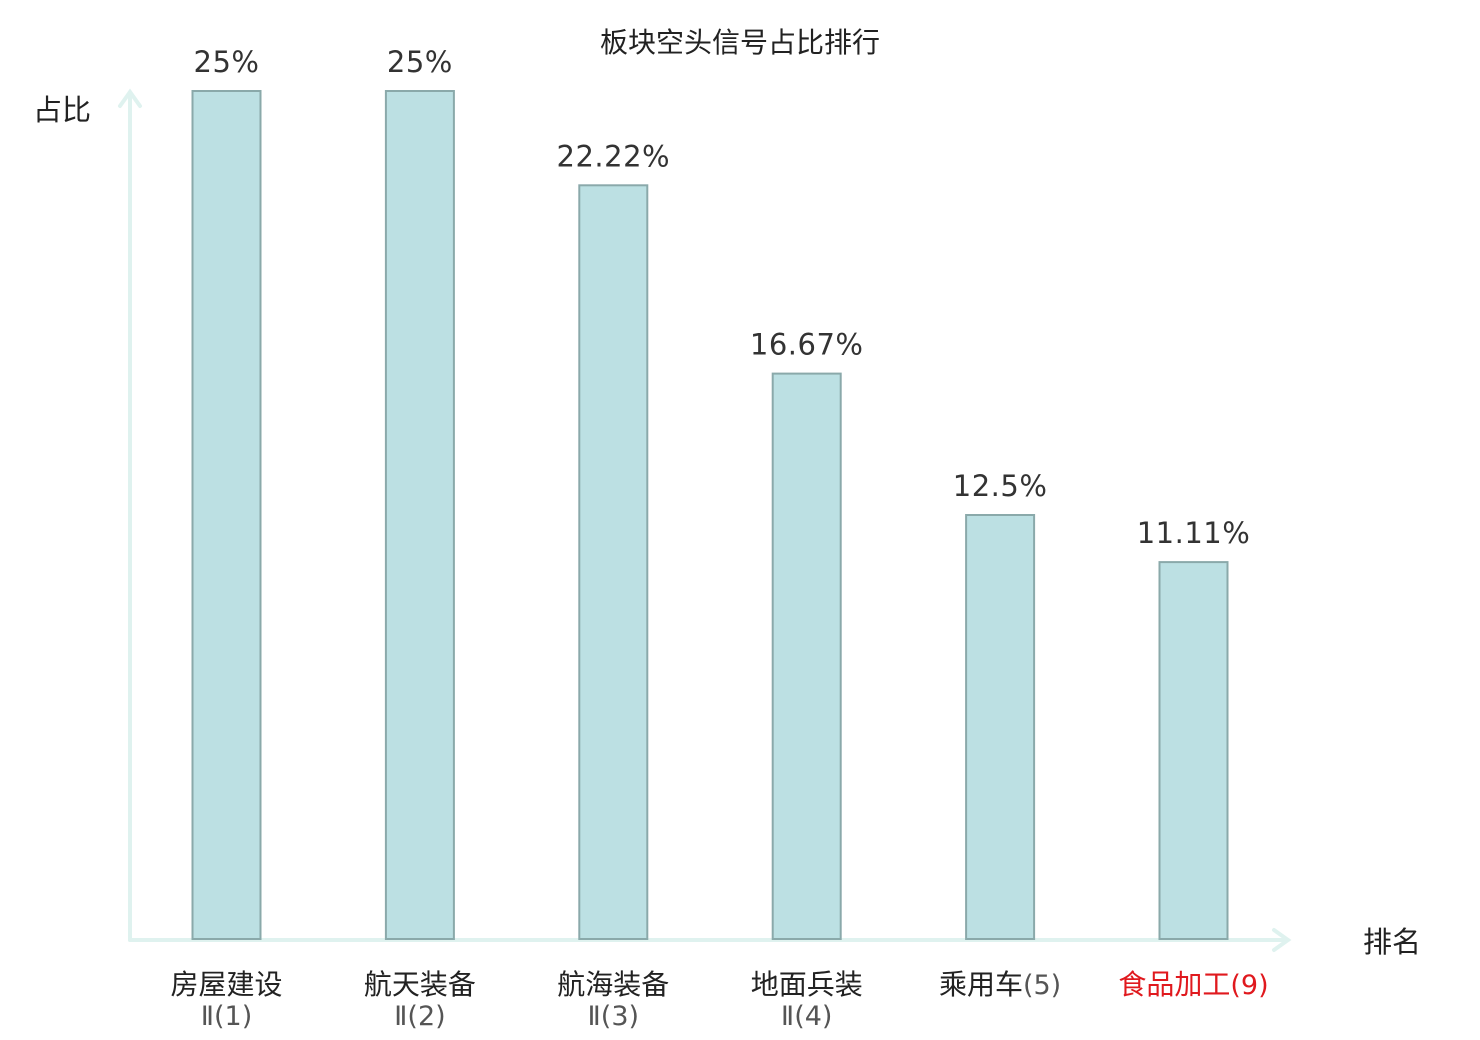 This screenshot has height=1040, width=1480. I want to click on category-label-6: 食品加工(9), so click(1193, 984).